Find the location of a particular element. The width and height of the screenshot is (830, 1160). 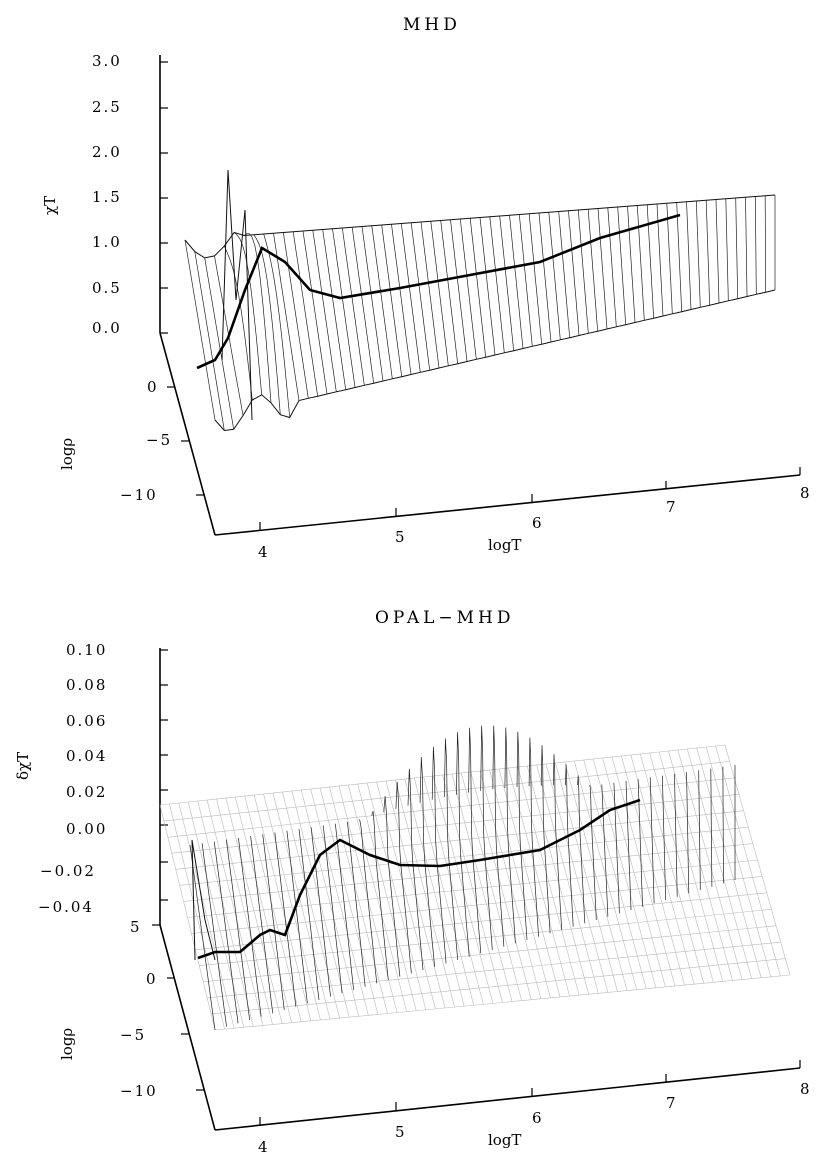

x-tick-label: 7 is located at coordinates (672, 1103).